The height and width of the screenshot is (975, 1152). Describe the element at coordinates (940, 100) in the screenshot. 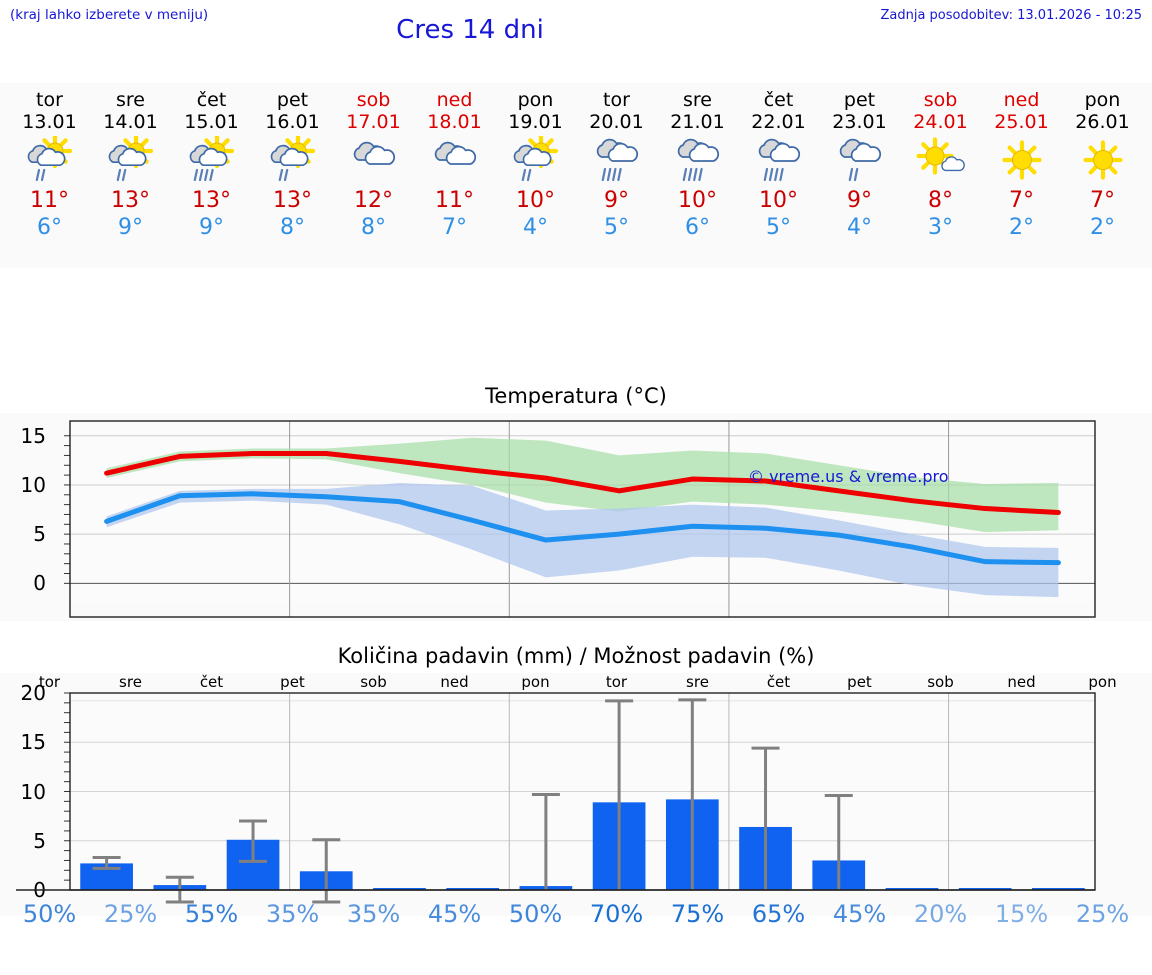

I see `day-of-week-label: sob` at that location.